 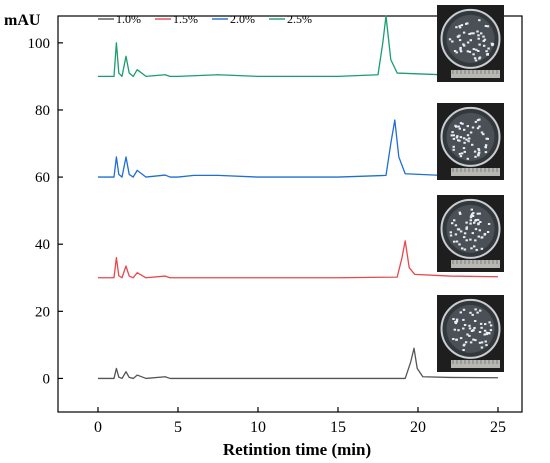 I want to click on legend-label-3: 2.0%, so click(x=242, y=19).